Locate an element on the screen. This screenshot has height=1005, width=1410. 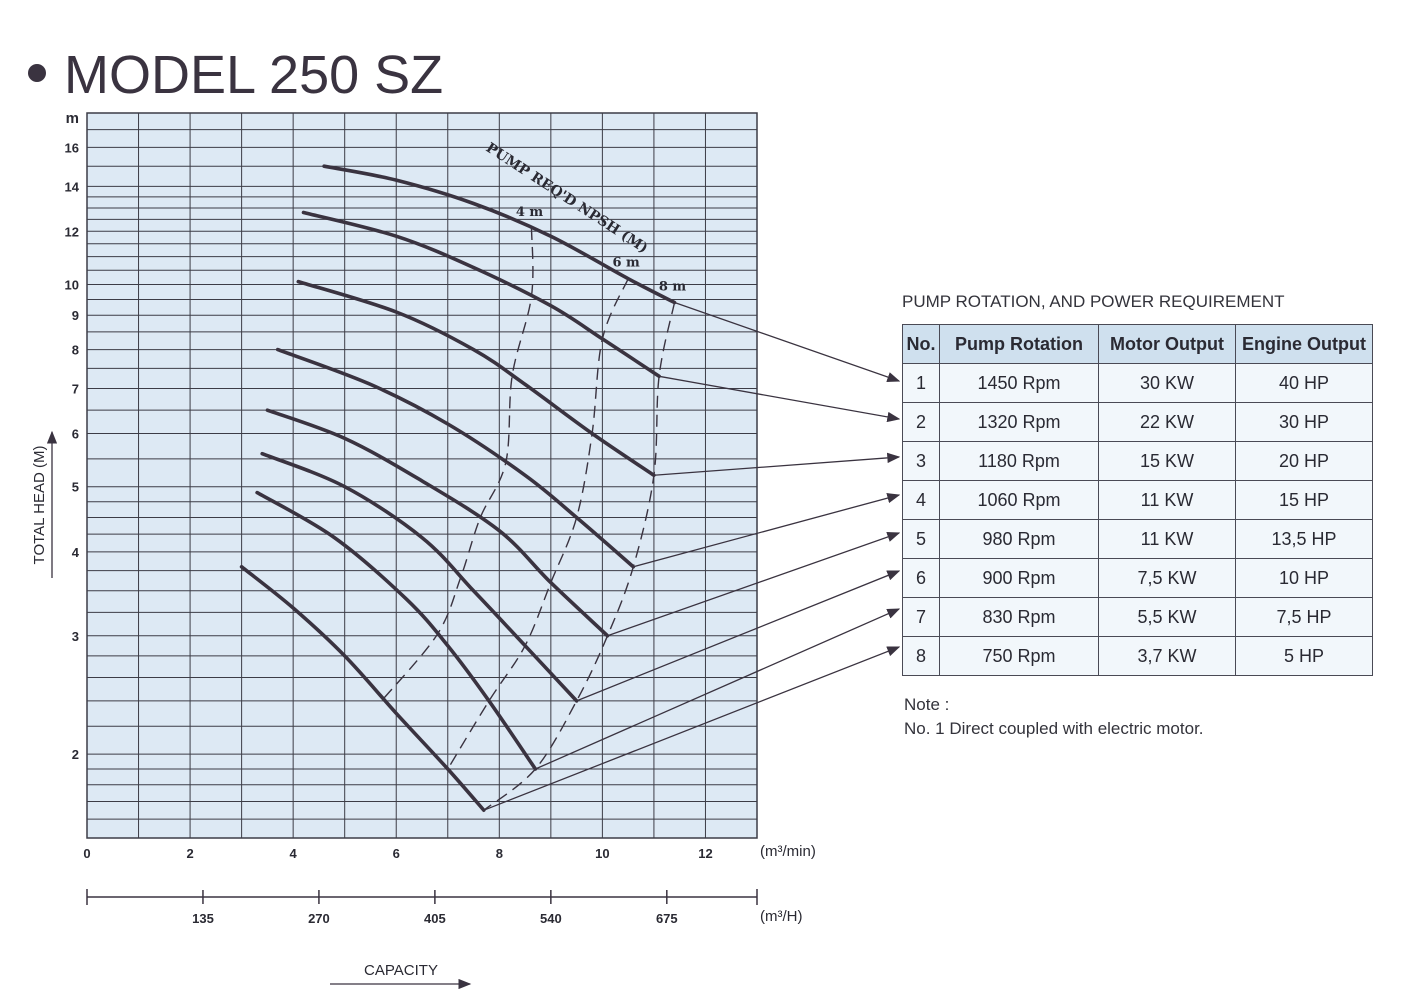
y-axis-label: TOTAL HEAD (M) is located at coordinates (39, 505).